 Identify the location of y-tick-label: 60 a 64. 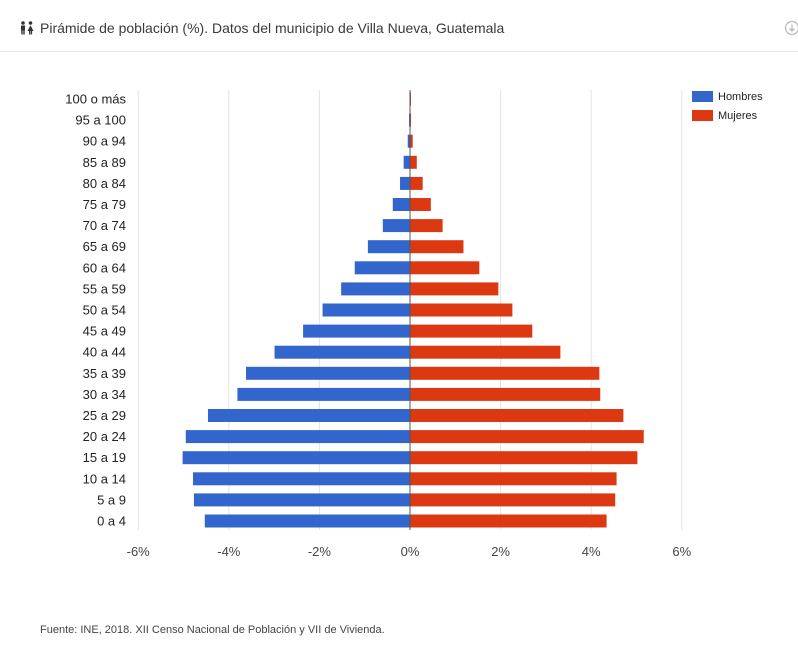
(104, 267).